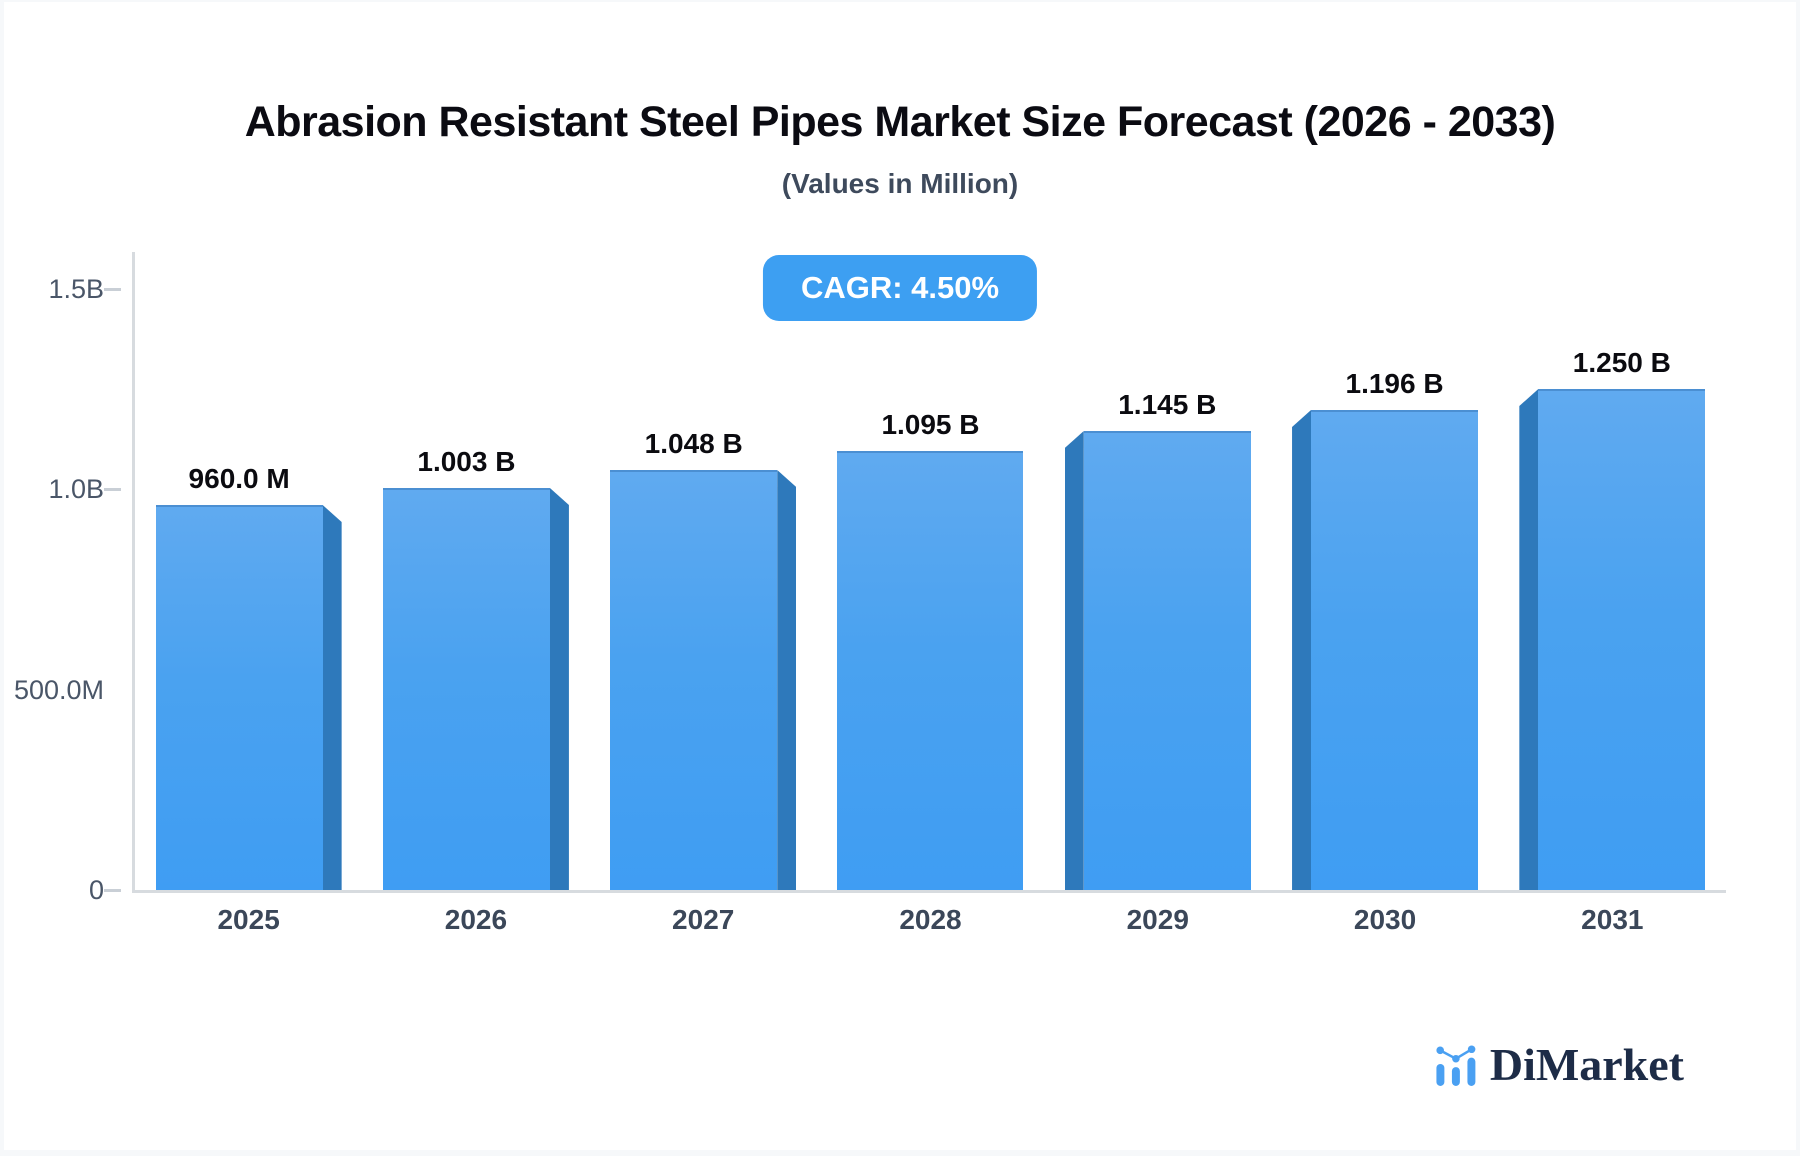 This screenshot has width=1800, height=1156. What do you see at coordinates (476, 919) in the screenshot?
I see `x-tick-label: 2026` at bounding box center [476, 919].